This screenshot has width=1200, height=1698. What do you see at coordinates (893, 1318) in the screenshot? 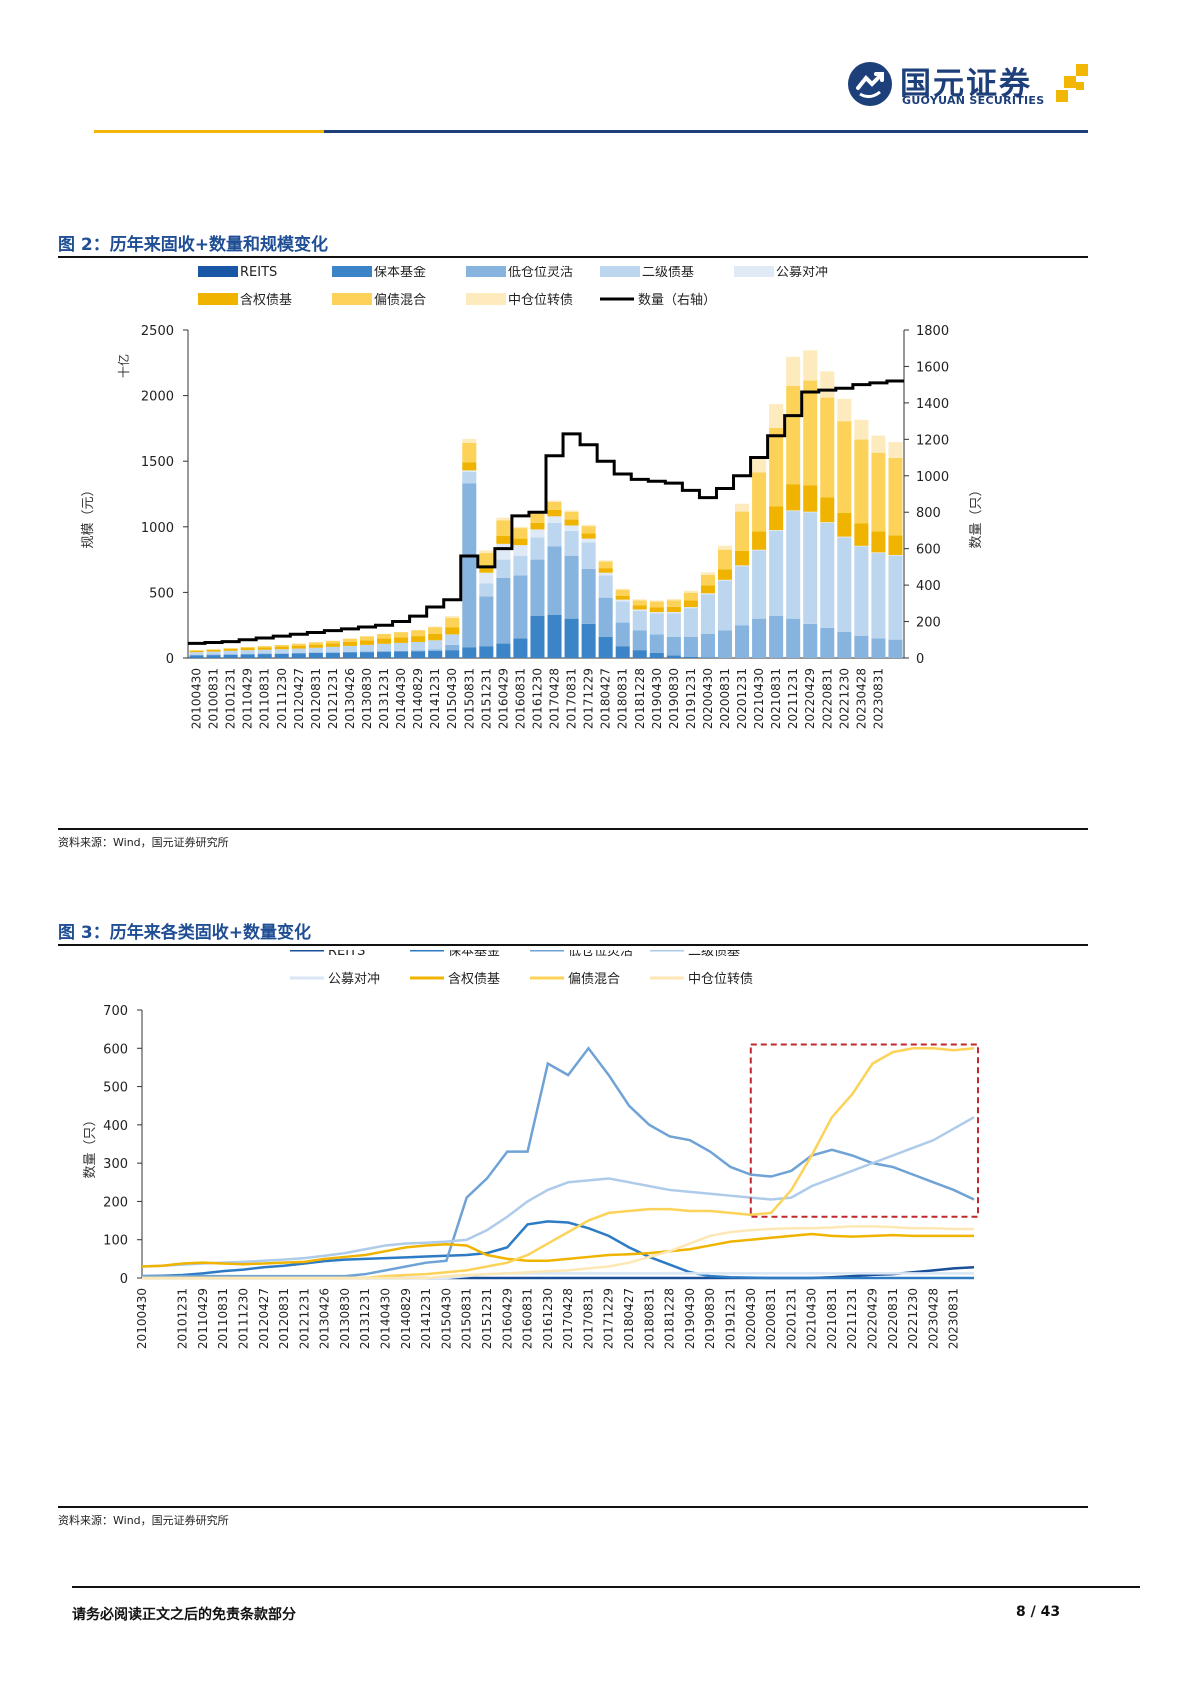
I see `x-tick-label: 20220831` at bounding box center [893, 1318].